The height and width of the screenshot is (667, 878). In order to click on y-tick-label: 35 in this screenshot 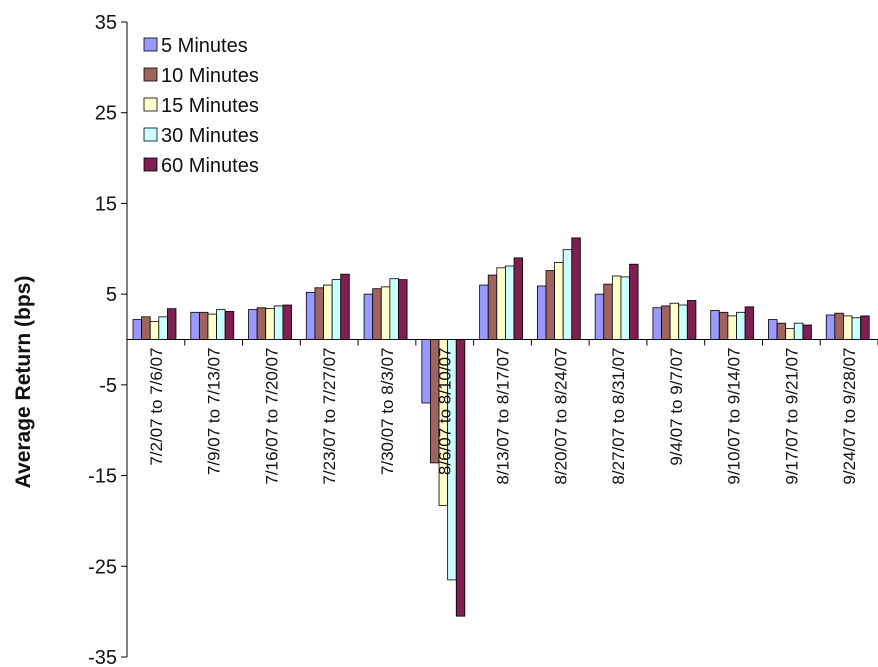, I will do `click(106, 23)`.